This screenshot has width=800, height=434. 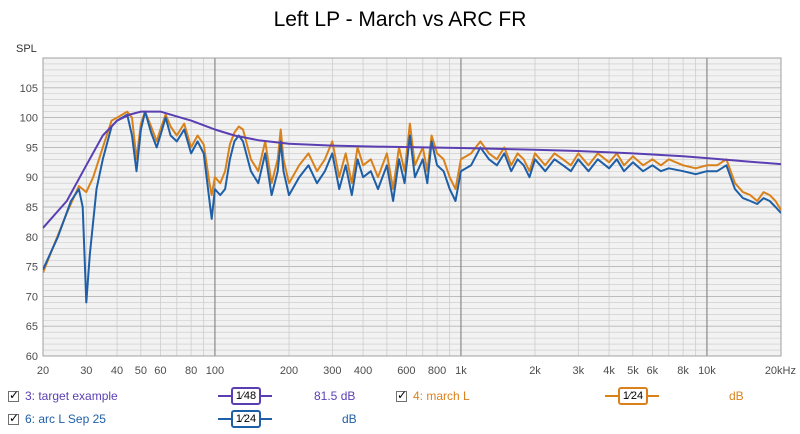 What do you see at coordinates (246, 419) in the screenshot?
I see `smoothing-badge-arc-l: 1⁄24` at bounding box center [246, 419].